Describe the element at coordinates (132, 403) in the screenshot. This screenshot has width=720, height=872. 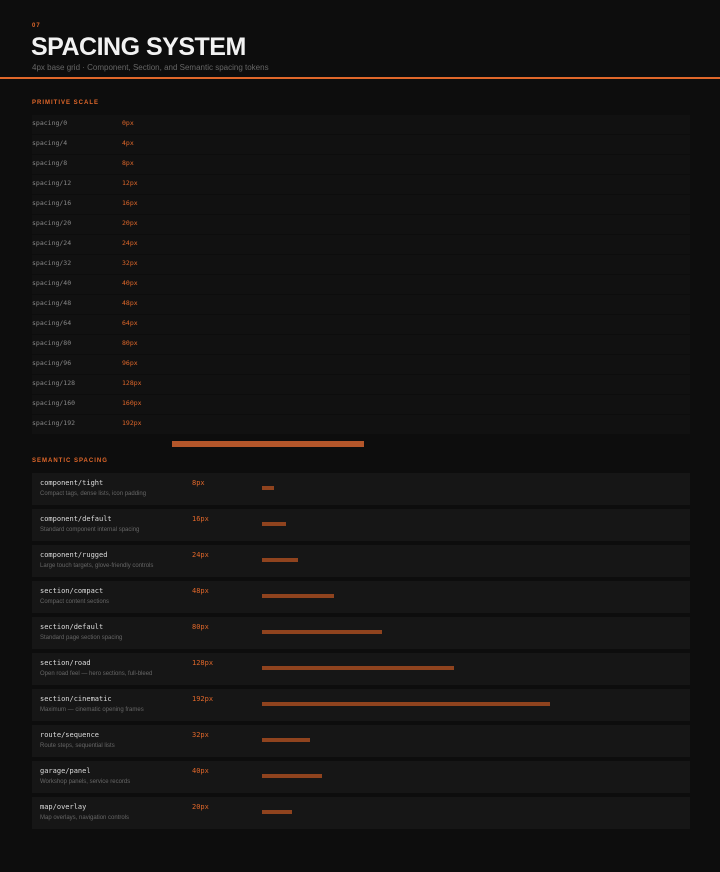
I see `token-value: 160px` at that location.